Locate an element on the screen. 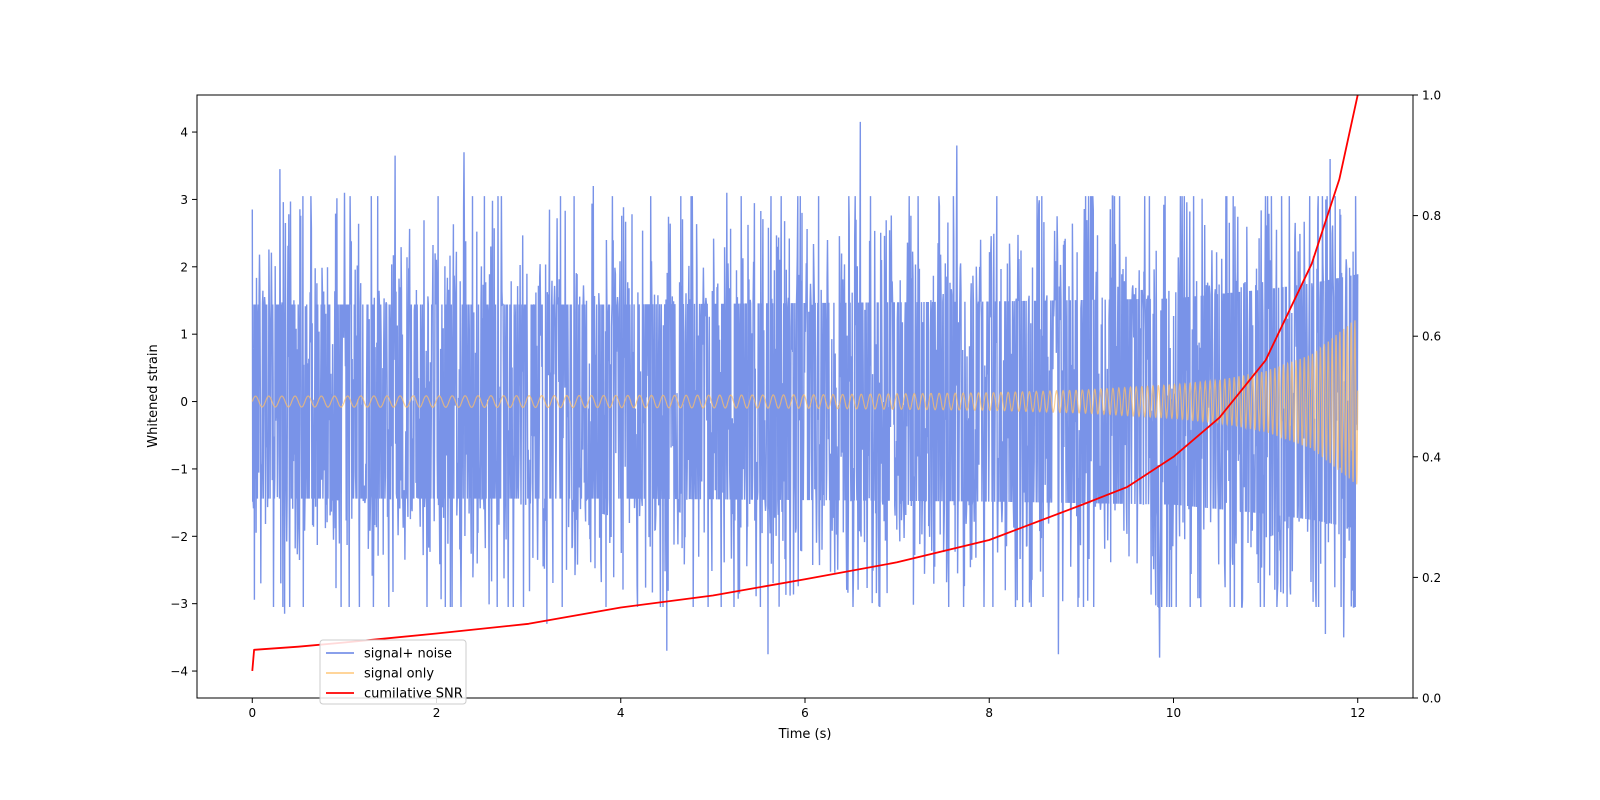  x-tick-label: 0 is located at coordinates (252, 713).